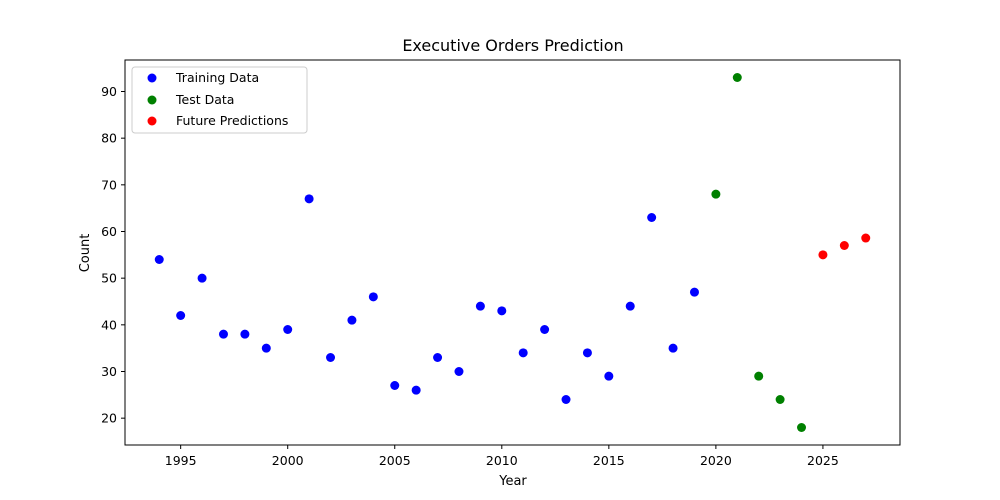 The width and height of the screenshot is (1000, 500). What do you see at coordinates (109, 91) in the screenshot?
I see `y-tick-label: 90` at bounding box center [109, 91].